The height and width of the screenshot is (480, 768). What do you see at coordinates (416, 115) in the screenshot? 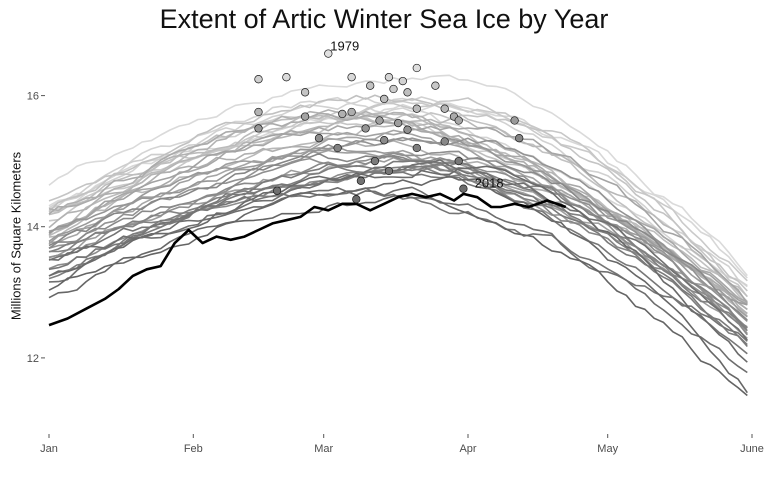
I see `annotations-group: 1979 2018` at bounding box center [416, 115].